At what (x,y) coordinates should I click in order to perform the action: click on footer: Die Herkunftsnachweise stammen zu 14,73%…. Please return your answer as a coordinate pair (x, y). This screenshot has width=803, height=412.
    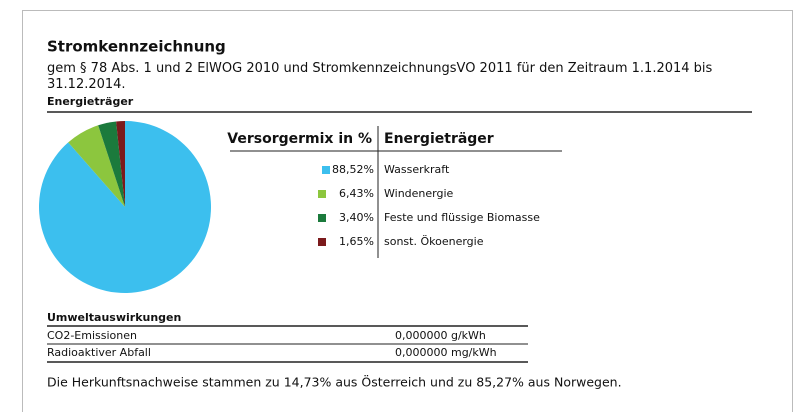
    Looking at the image, I should click on (334, 382).